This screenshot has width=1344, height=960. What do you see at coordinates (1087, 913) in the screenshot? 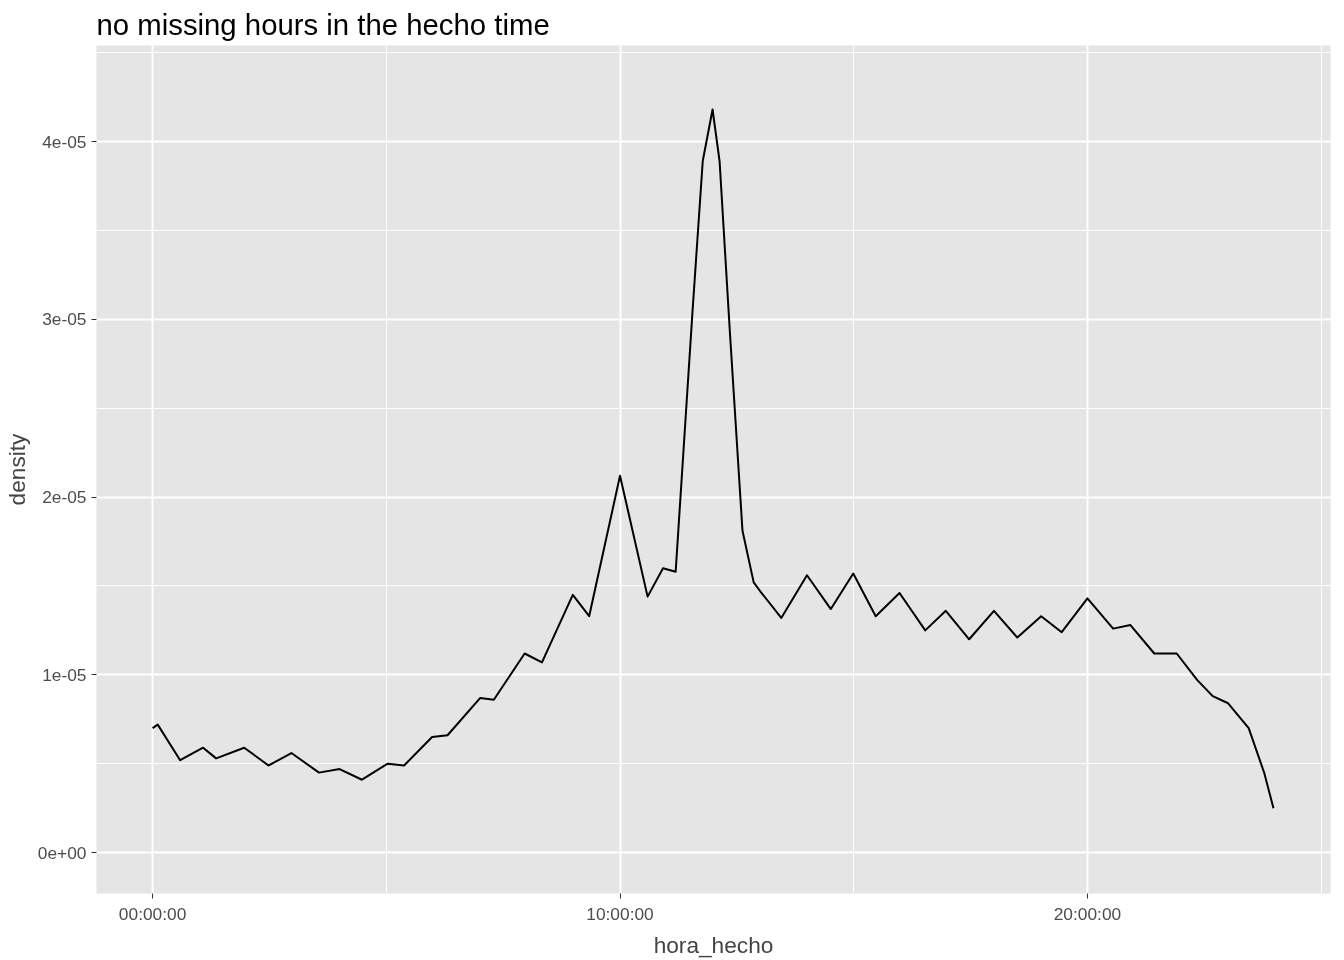
I see `x-tick-label: 20:00:00` at bounding box center [1087, 913].